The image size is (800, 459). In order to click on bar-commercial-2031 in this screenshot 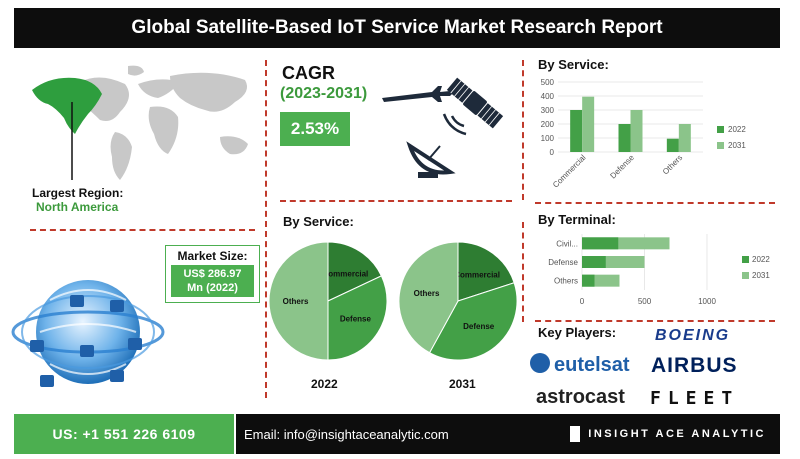, I will do `click(588, 124)`.